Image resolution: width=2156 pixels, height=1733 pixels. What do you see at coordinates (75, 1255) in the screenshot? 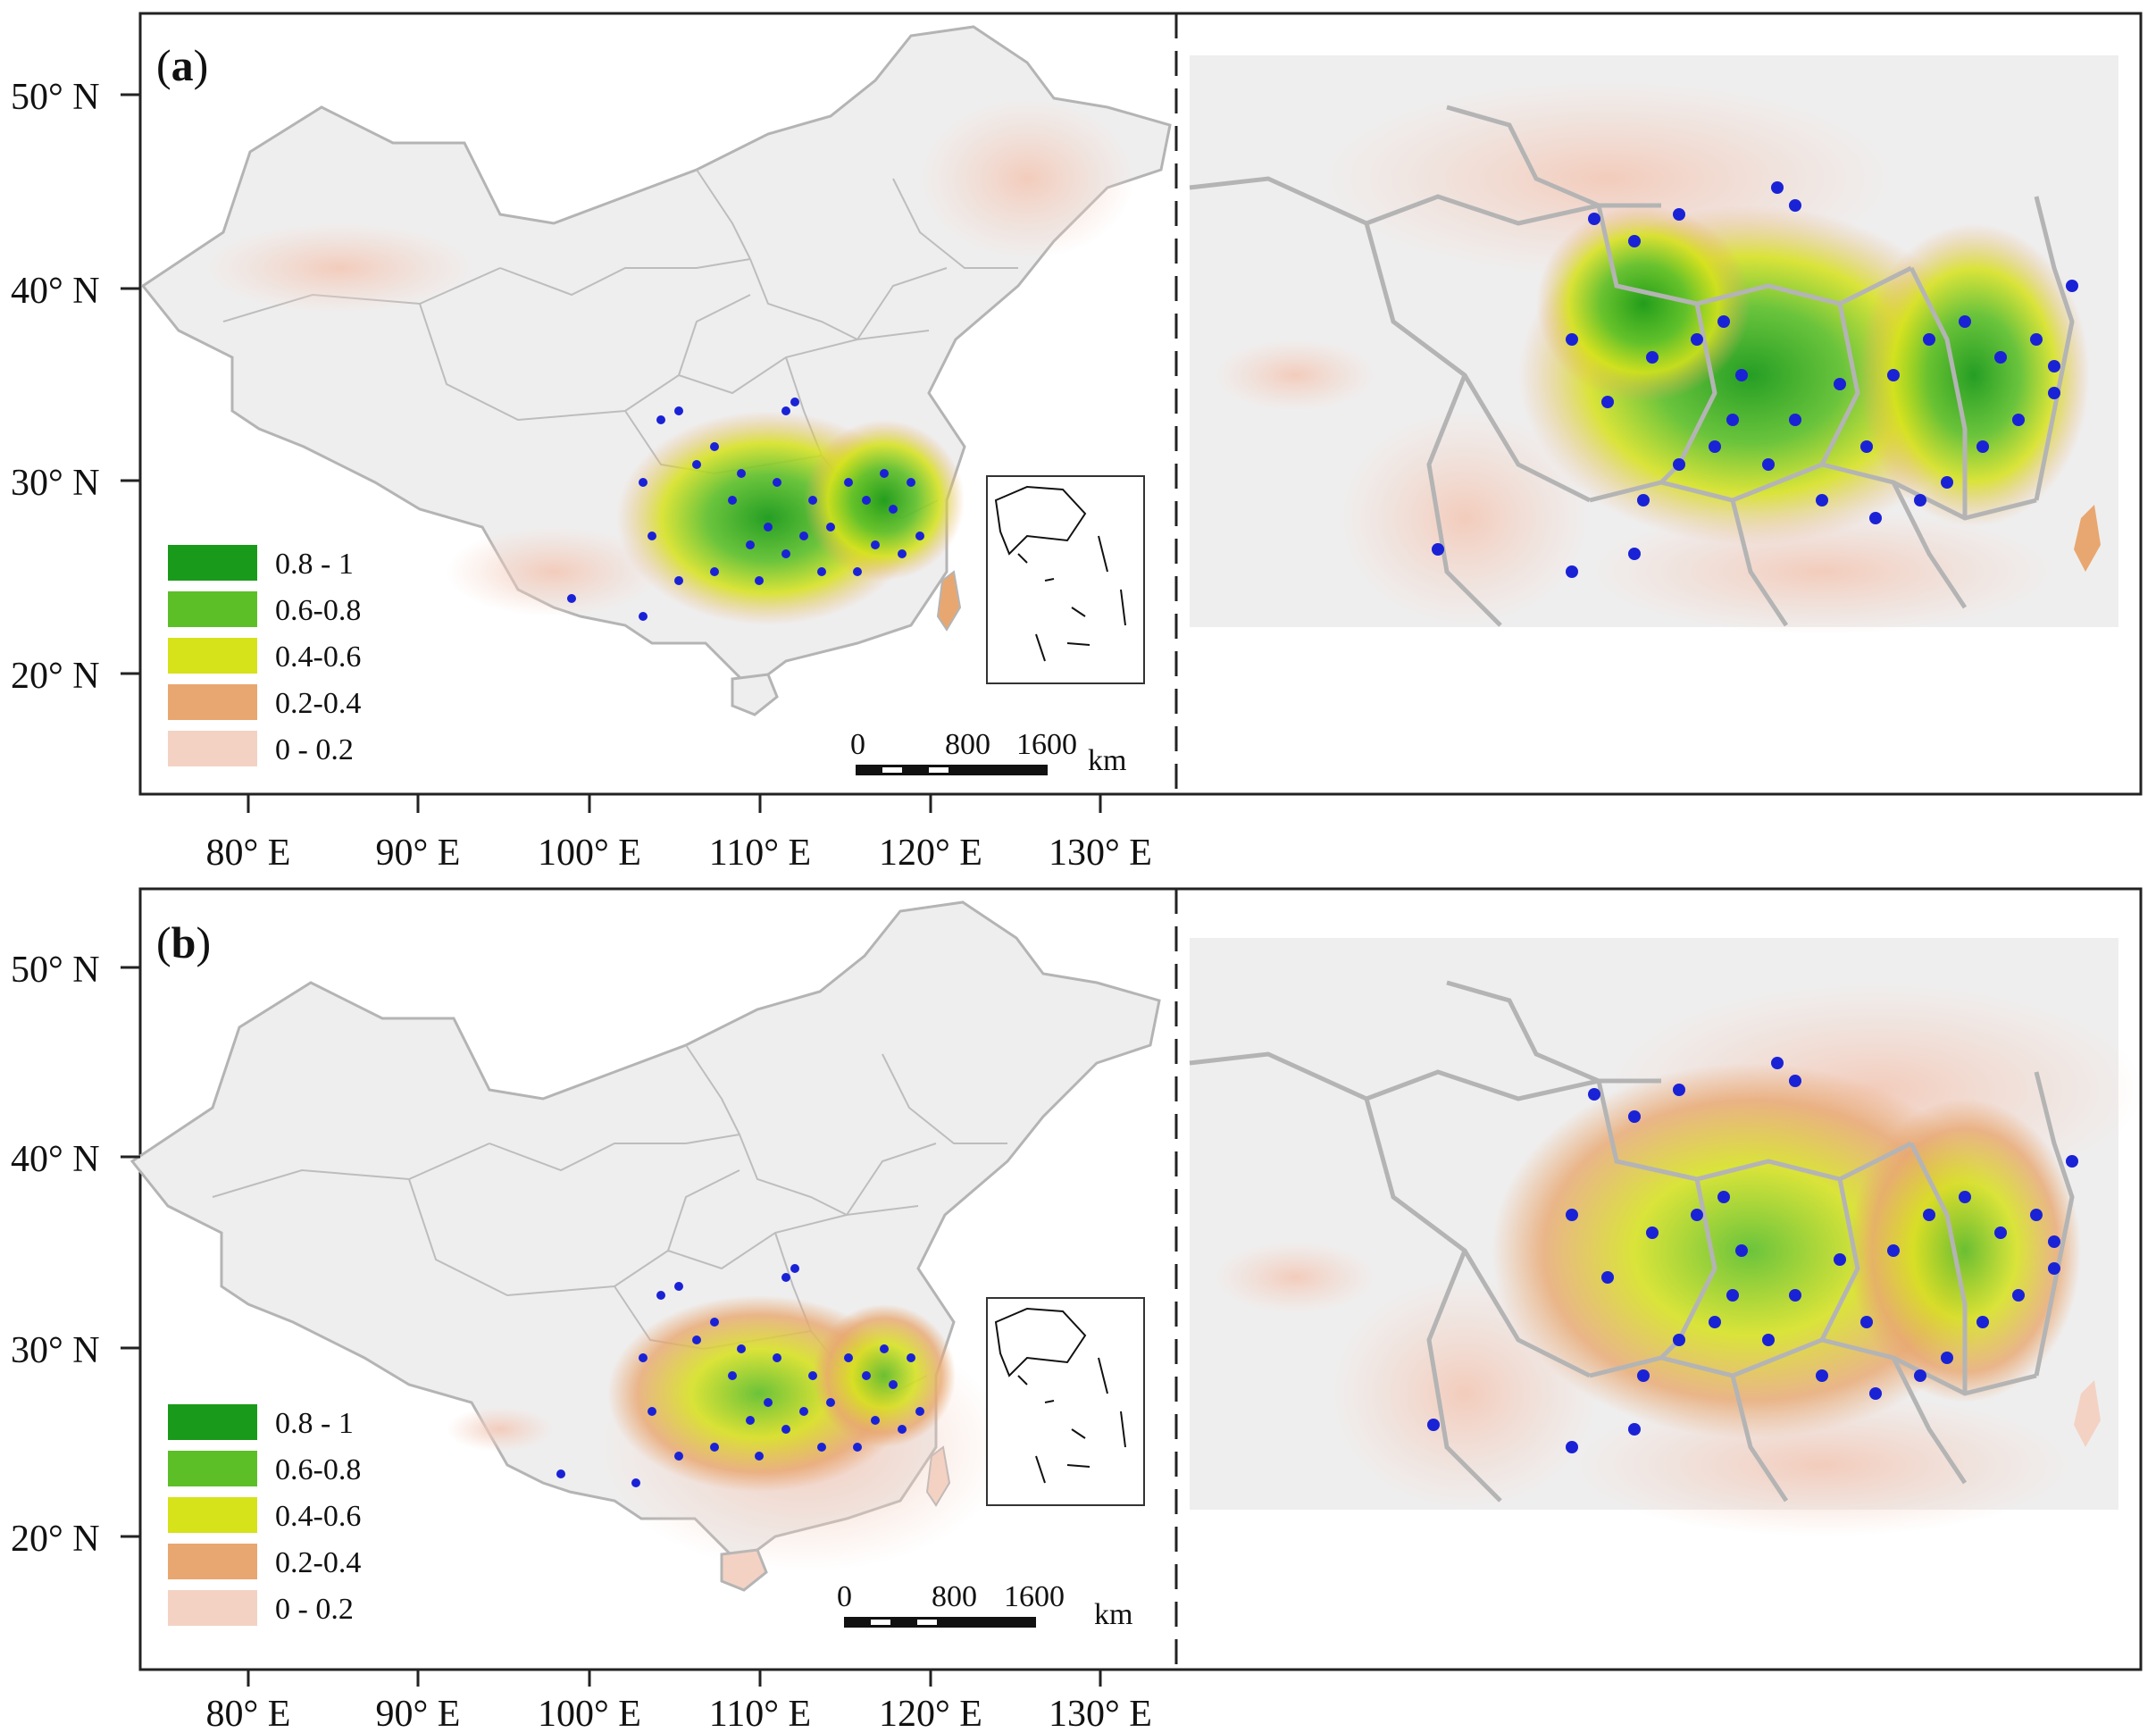
I see `latitude-axis: 50° N 40° N 30° N 20° N` at bounding box center [75, 1255].